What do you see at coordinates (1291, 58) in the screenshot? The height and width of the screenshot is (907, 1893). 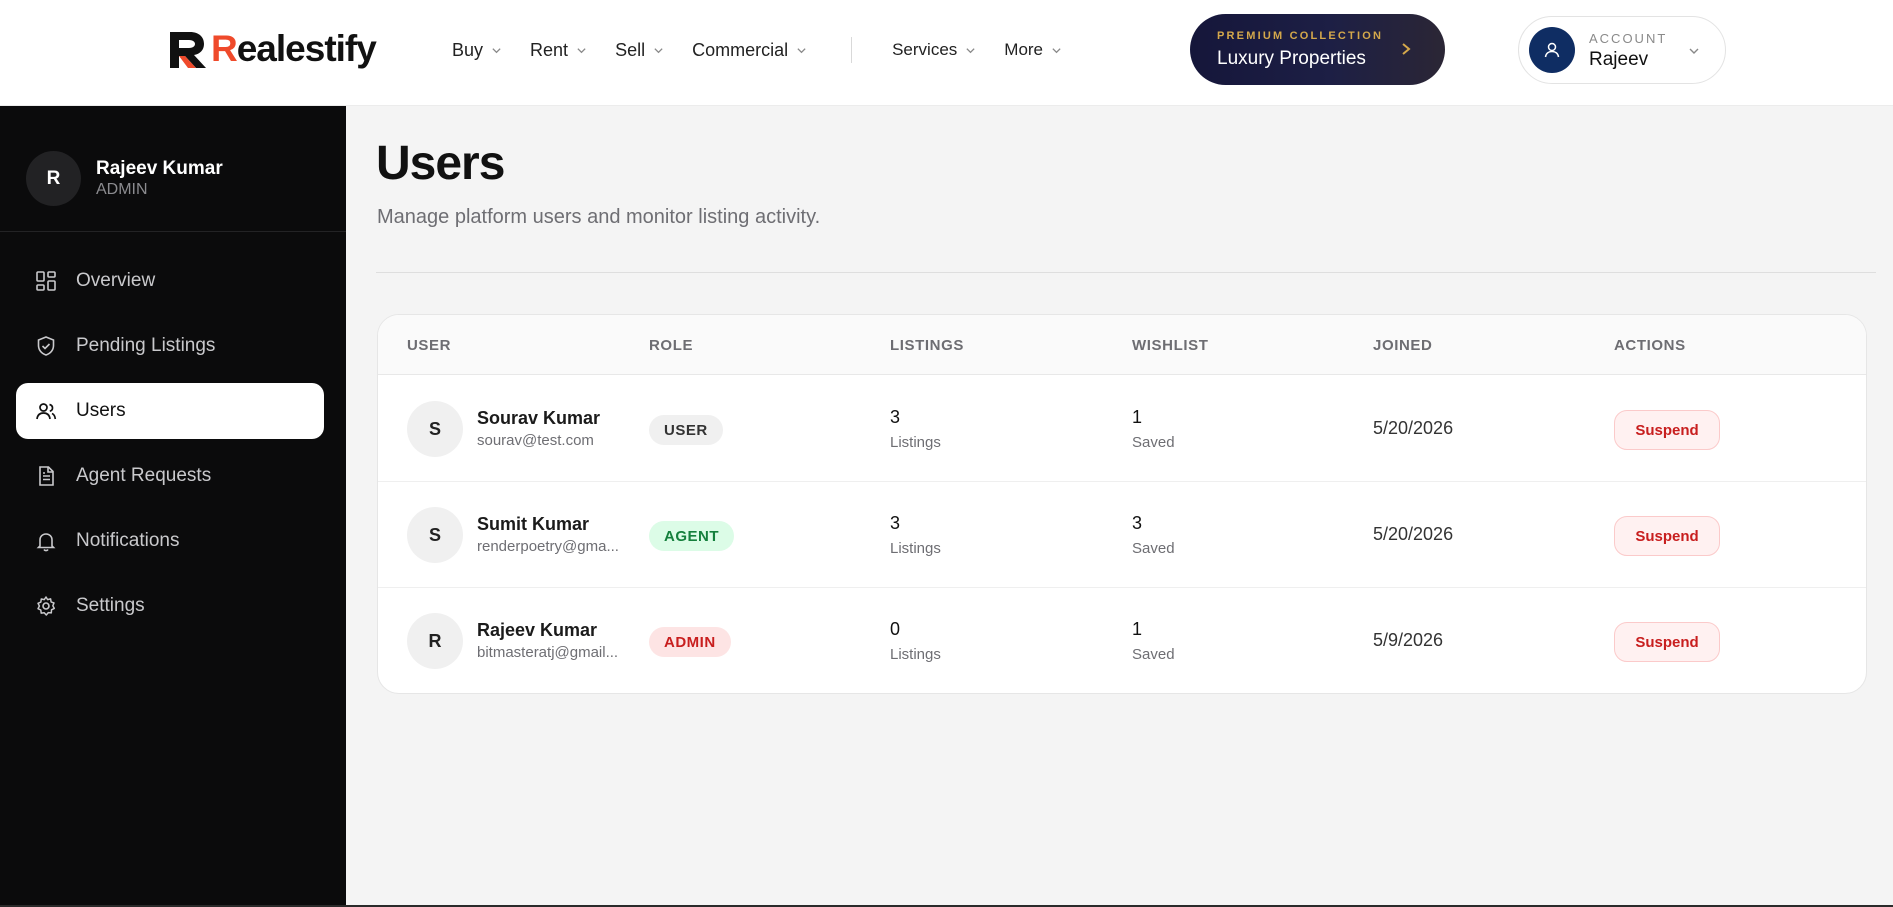 I see `premium-title: Luxury Properties` at bounding box center [1291, 58].